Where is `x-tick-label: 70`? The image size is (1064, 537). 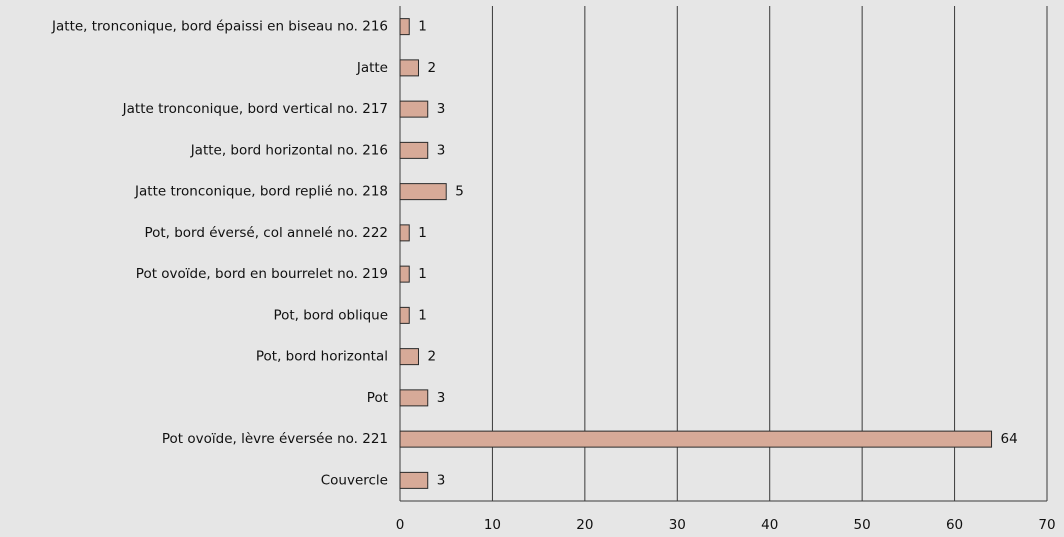 x-tick-label: 70 is located at coordinates (1046, 525).